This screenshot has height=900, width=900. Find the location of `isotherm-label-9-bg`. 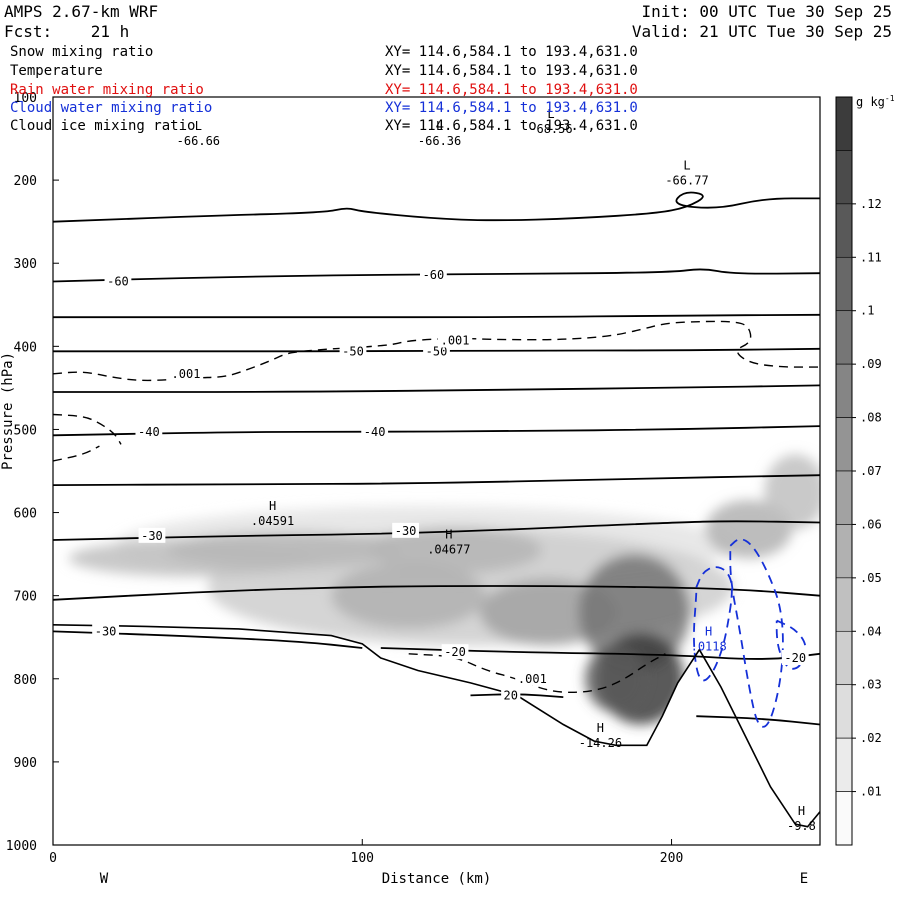

isotherm-label-9-bg is located at coordinates (455, 652).